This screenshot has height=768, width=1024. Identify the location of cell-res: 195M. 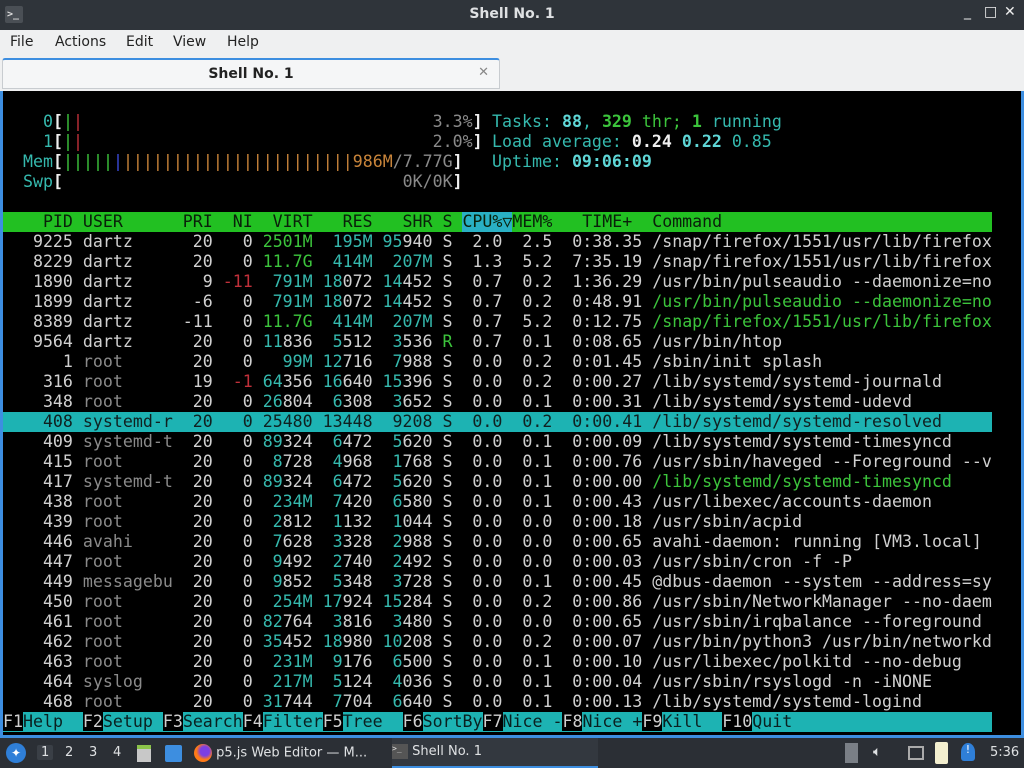
(352, 241).